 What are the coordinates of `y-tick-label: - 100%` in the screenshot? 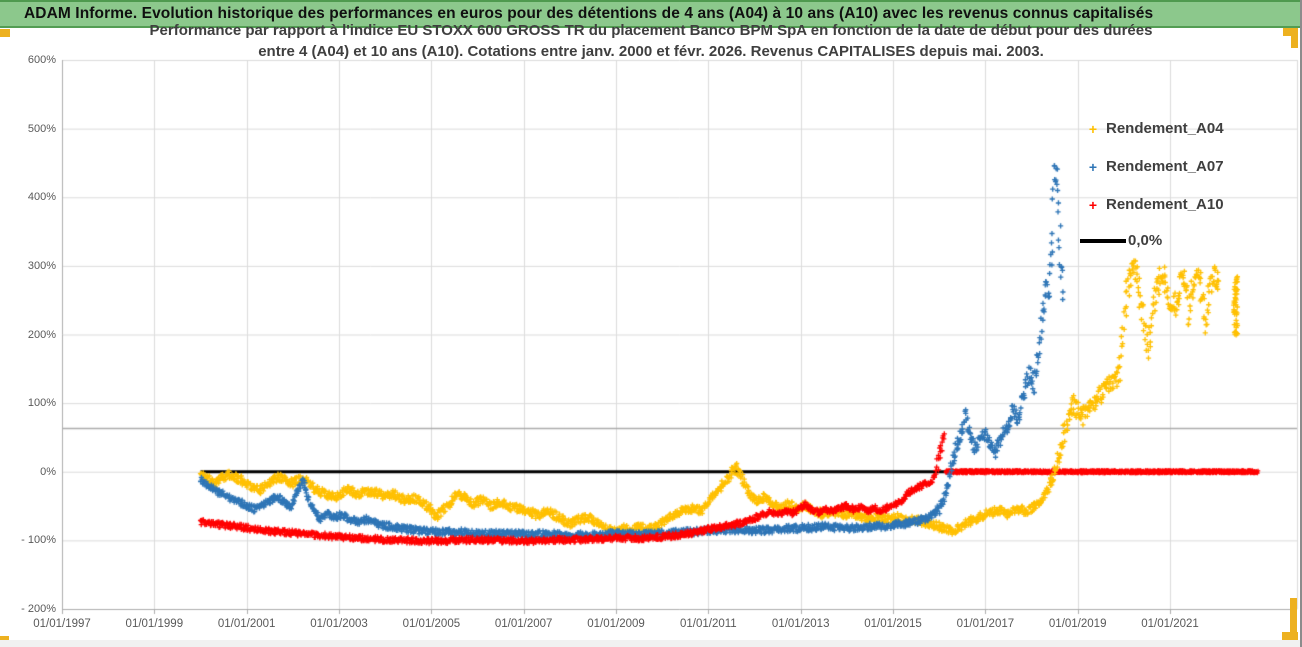 It's located at (38, 540).